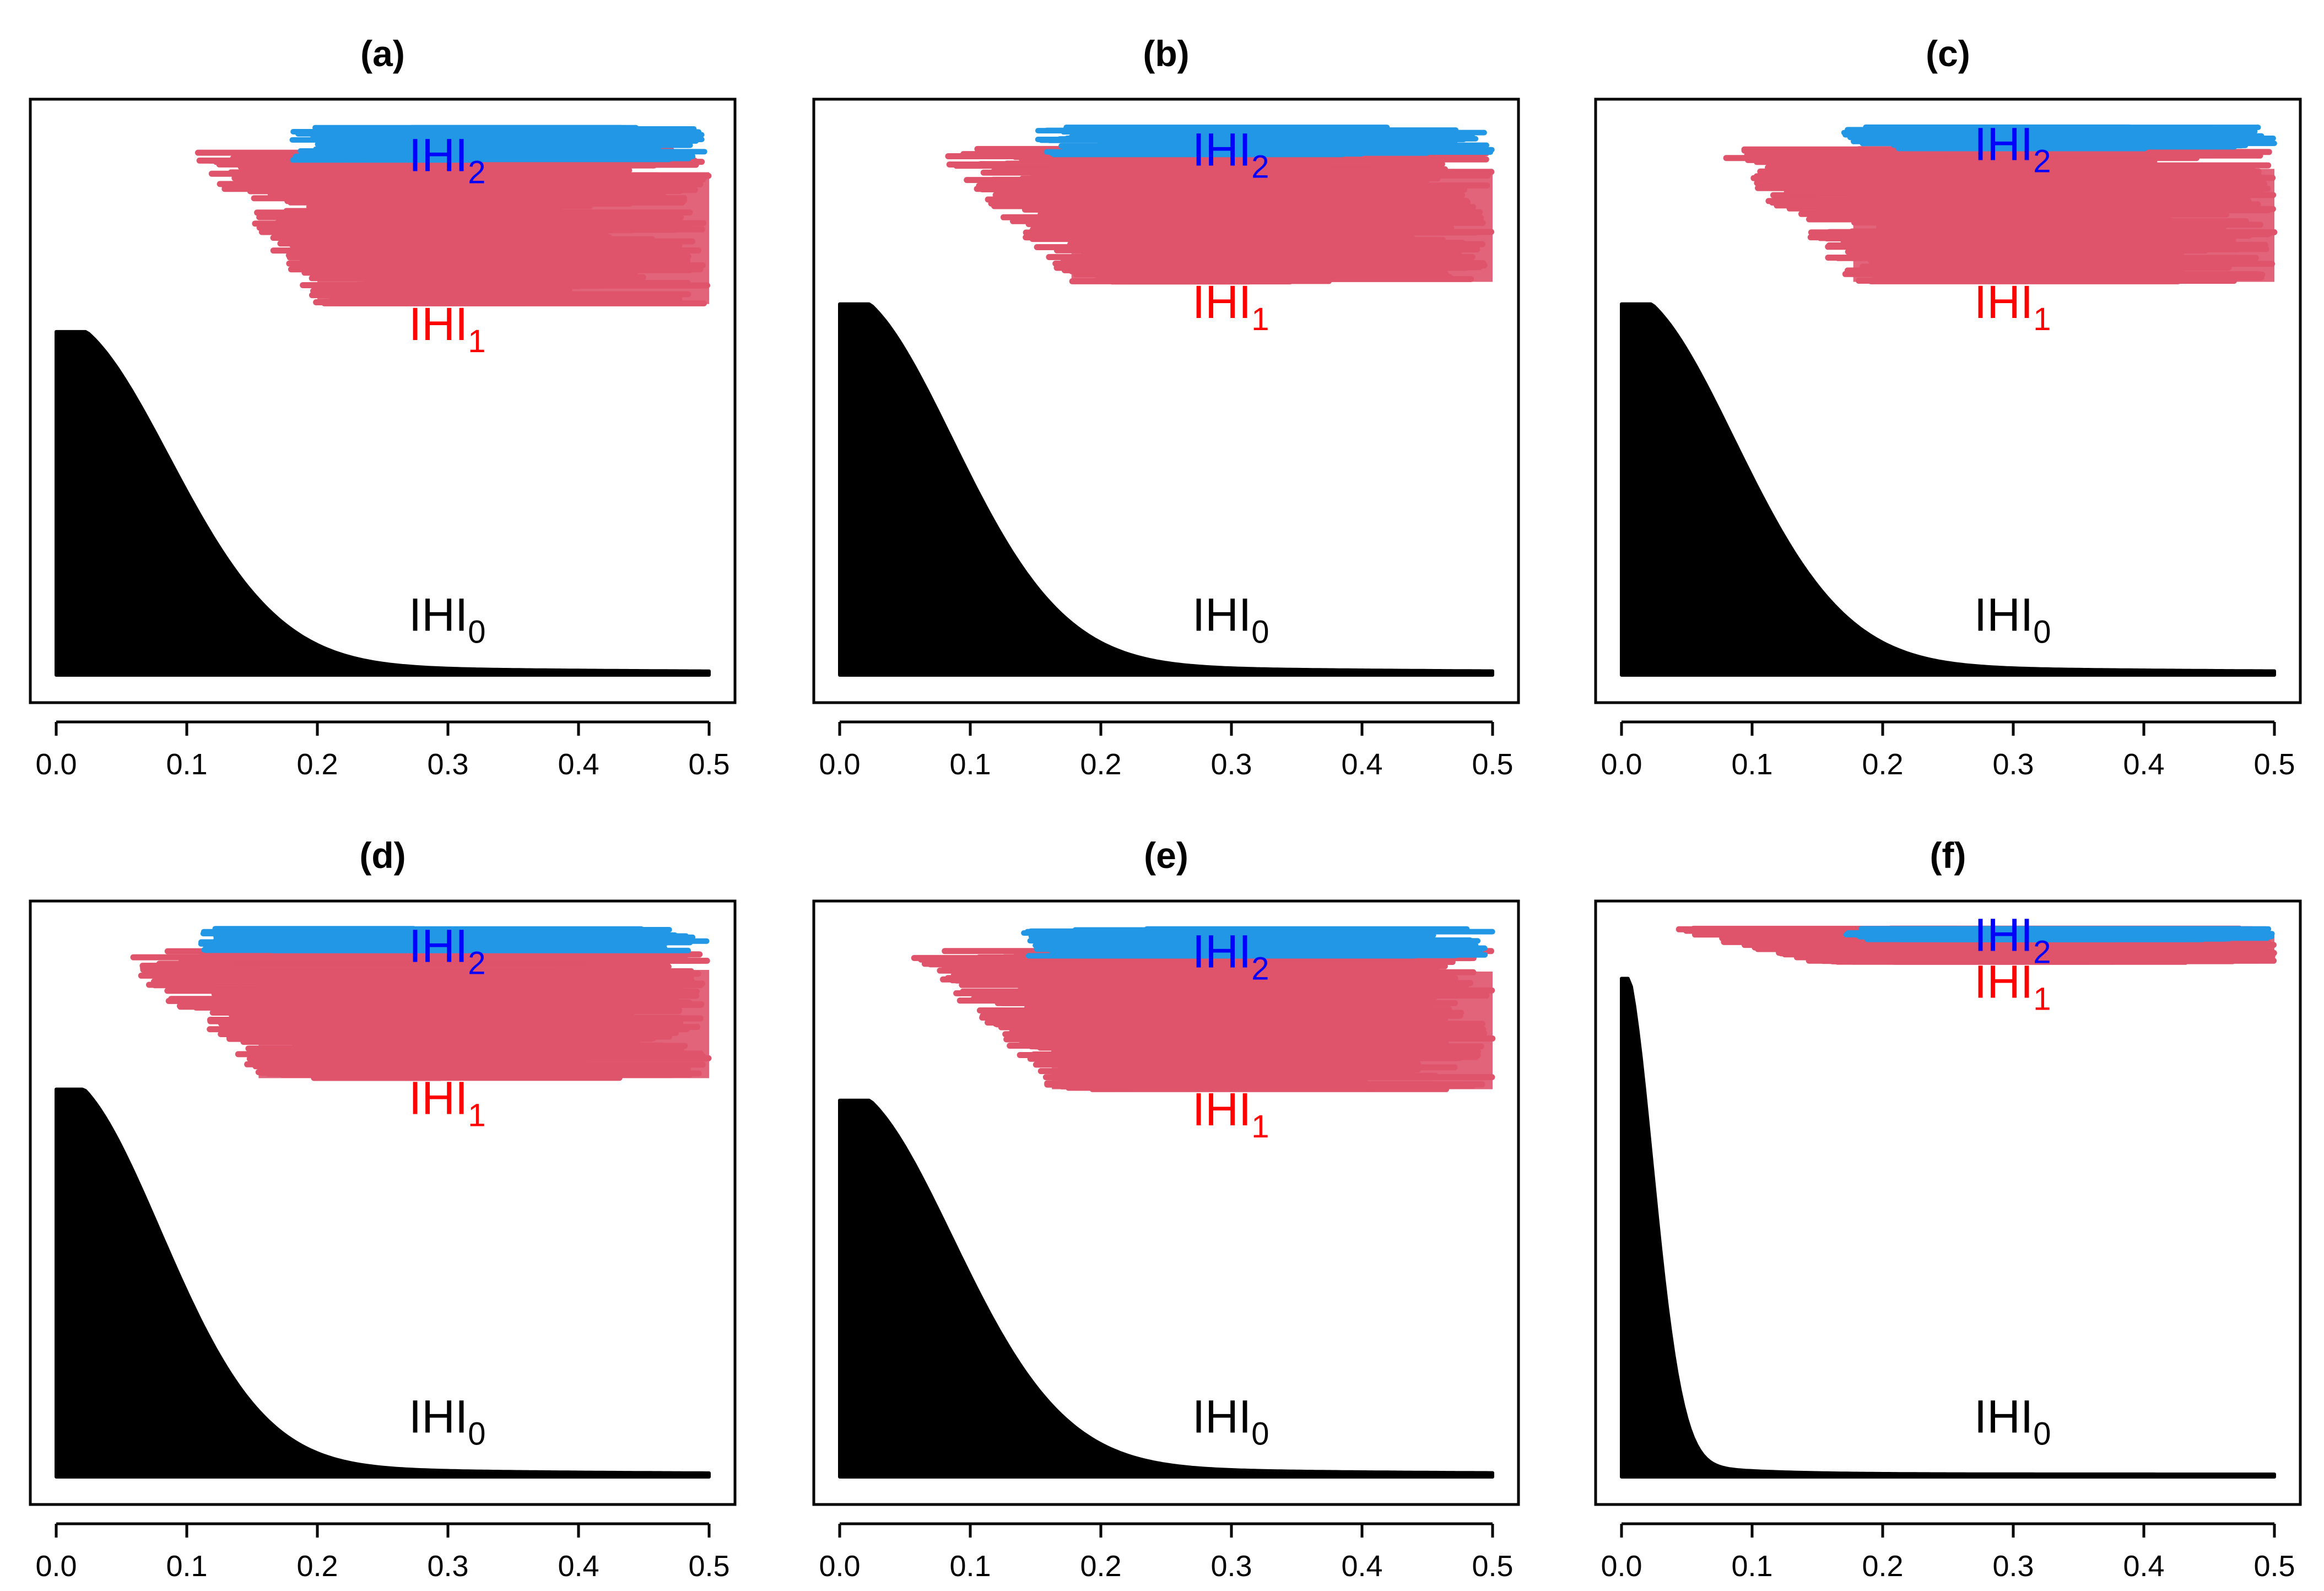  Describe the element at coordinates (382, 855) in the screenshot. I see `panel-title: (d)` at that location.